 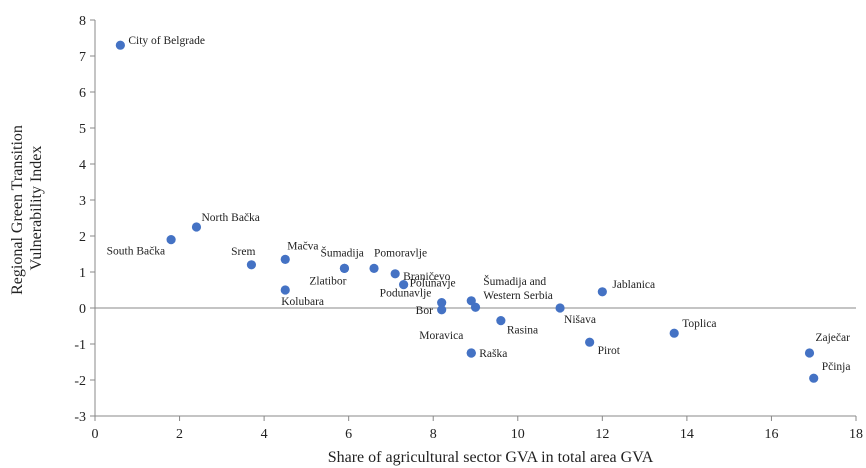 I want to click on x-tick-label: 4, so click(x=264, y=434).